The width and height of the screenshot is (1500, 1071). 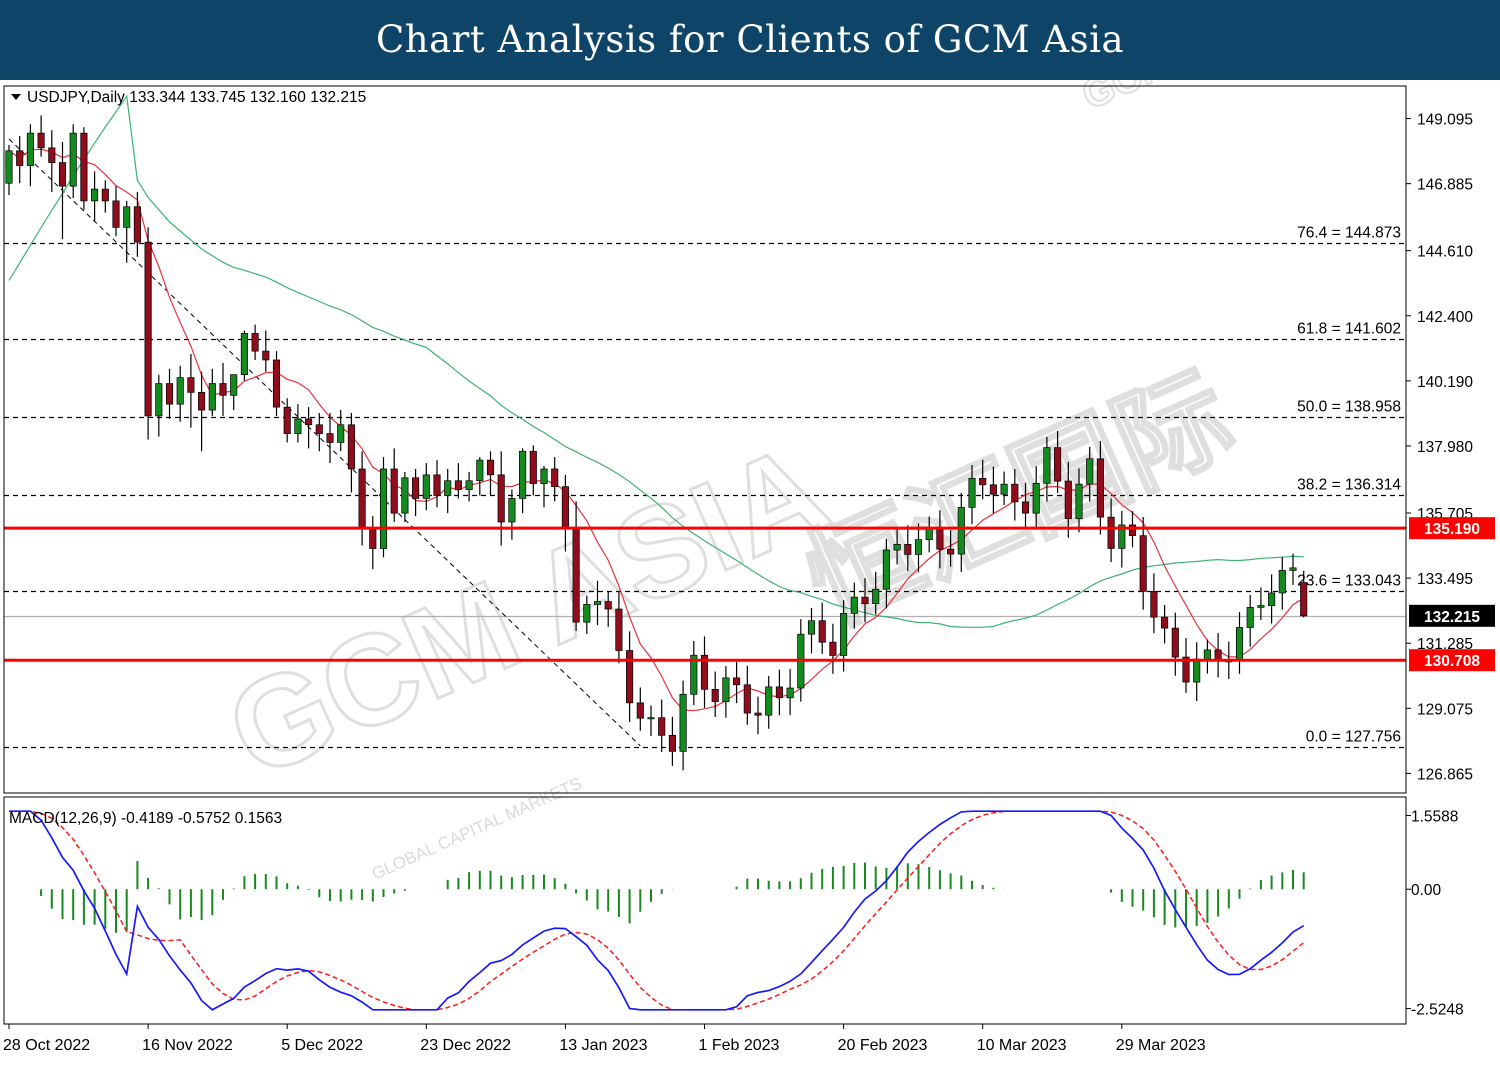 I want to click on price-tag-label: 132.215, so click(x=1452, y=617).